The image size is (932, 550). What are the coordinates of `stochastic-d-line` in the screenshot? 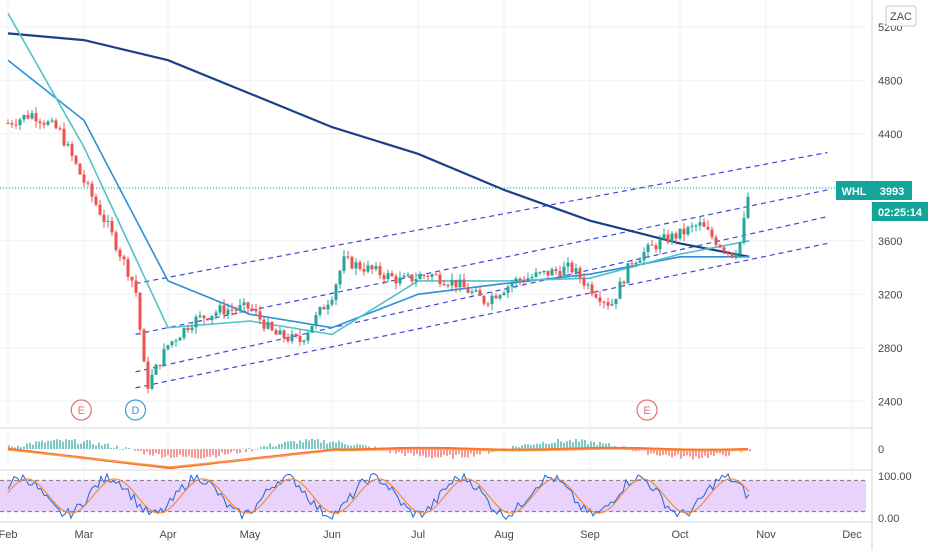 It's located at (378, 496).